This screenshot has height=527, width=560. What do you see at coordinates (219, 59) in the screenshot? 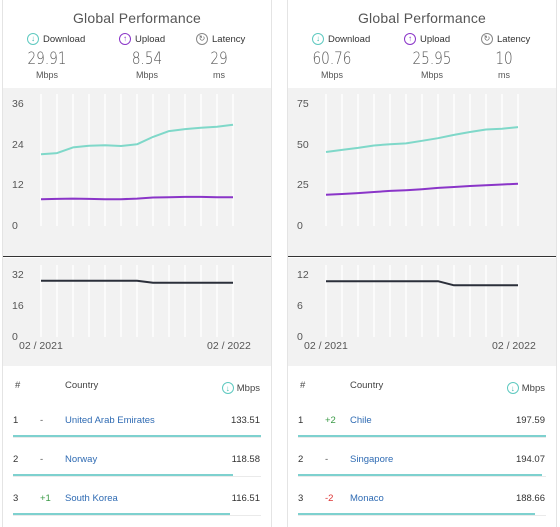
I see `metric-latency-value: 29` at bounding box center [219, 59].